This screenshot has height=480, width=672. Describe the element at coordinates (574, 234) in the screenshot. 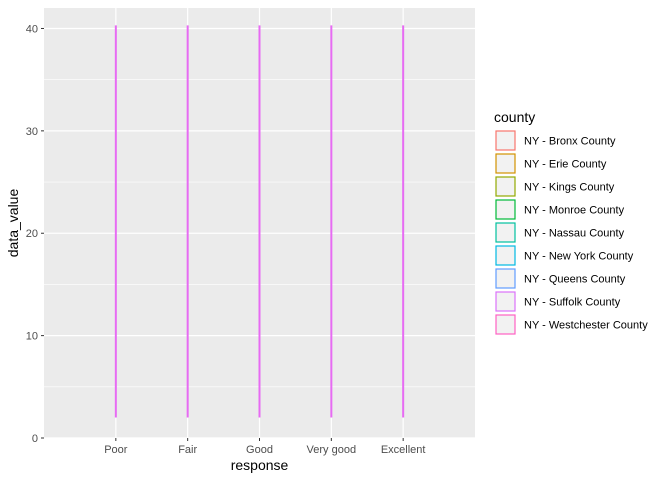

I see `legend-label: NY - Nassau County` at that location.